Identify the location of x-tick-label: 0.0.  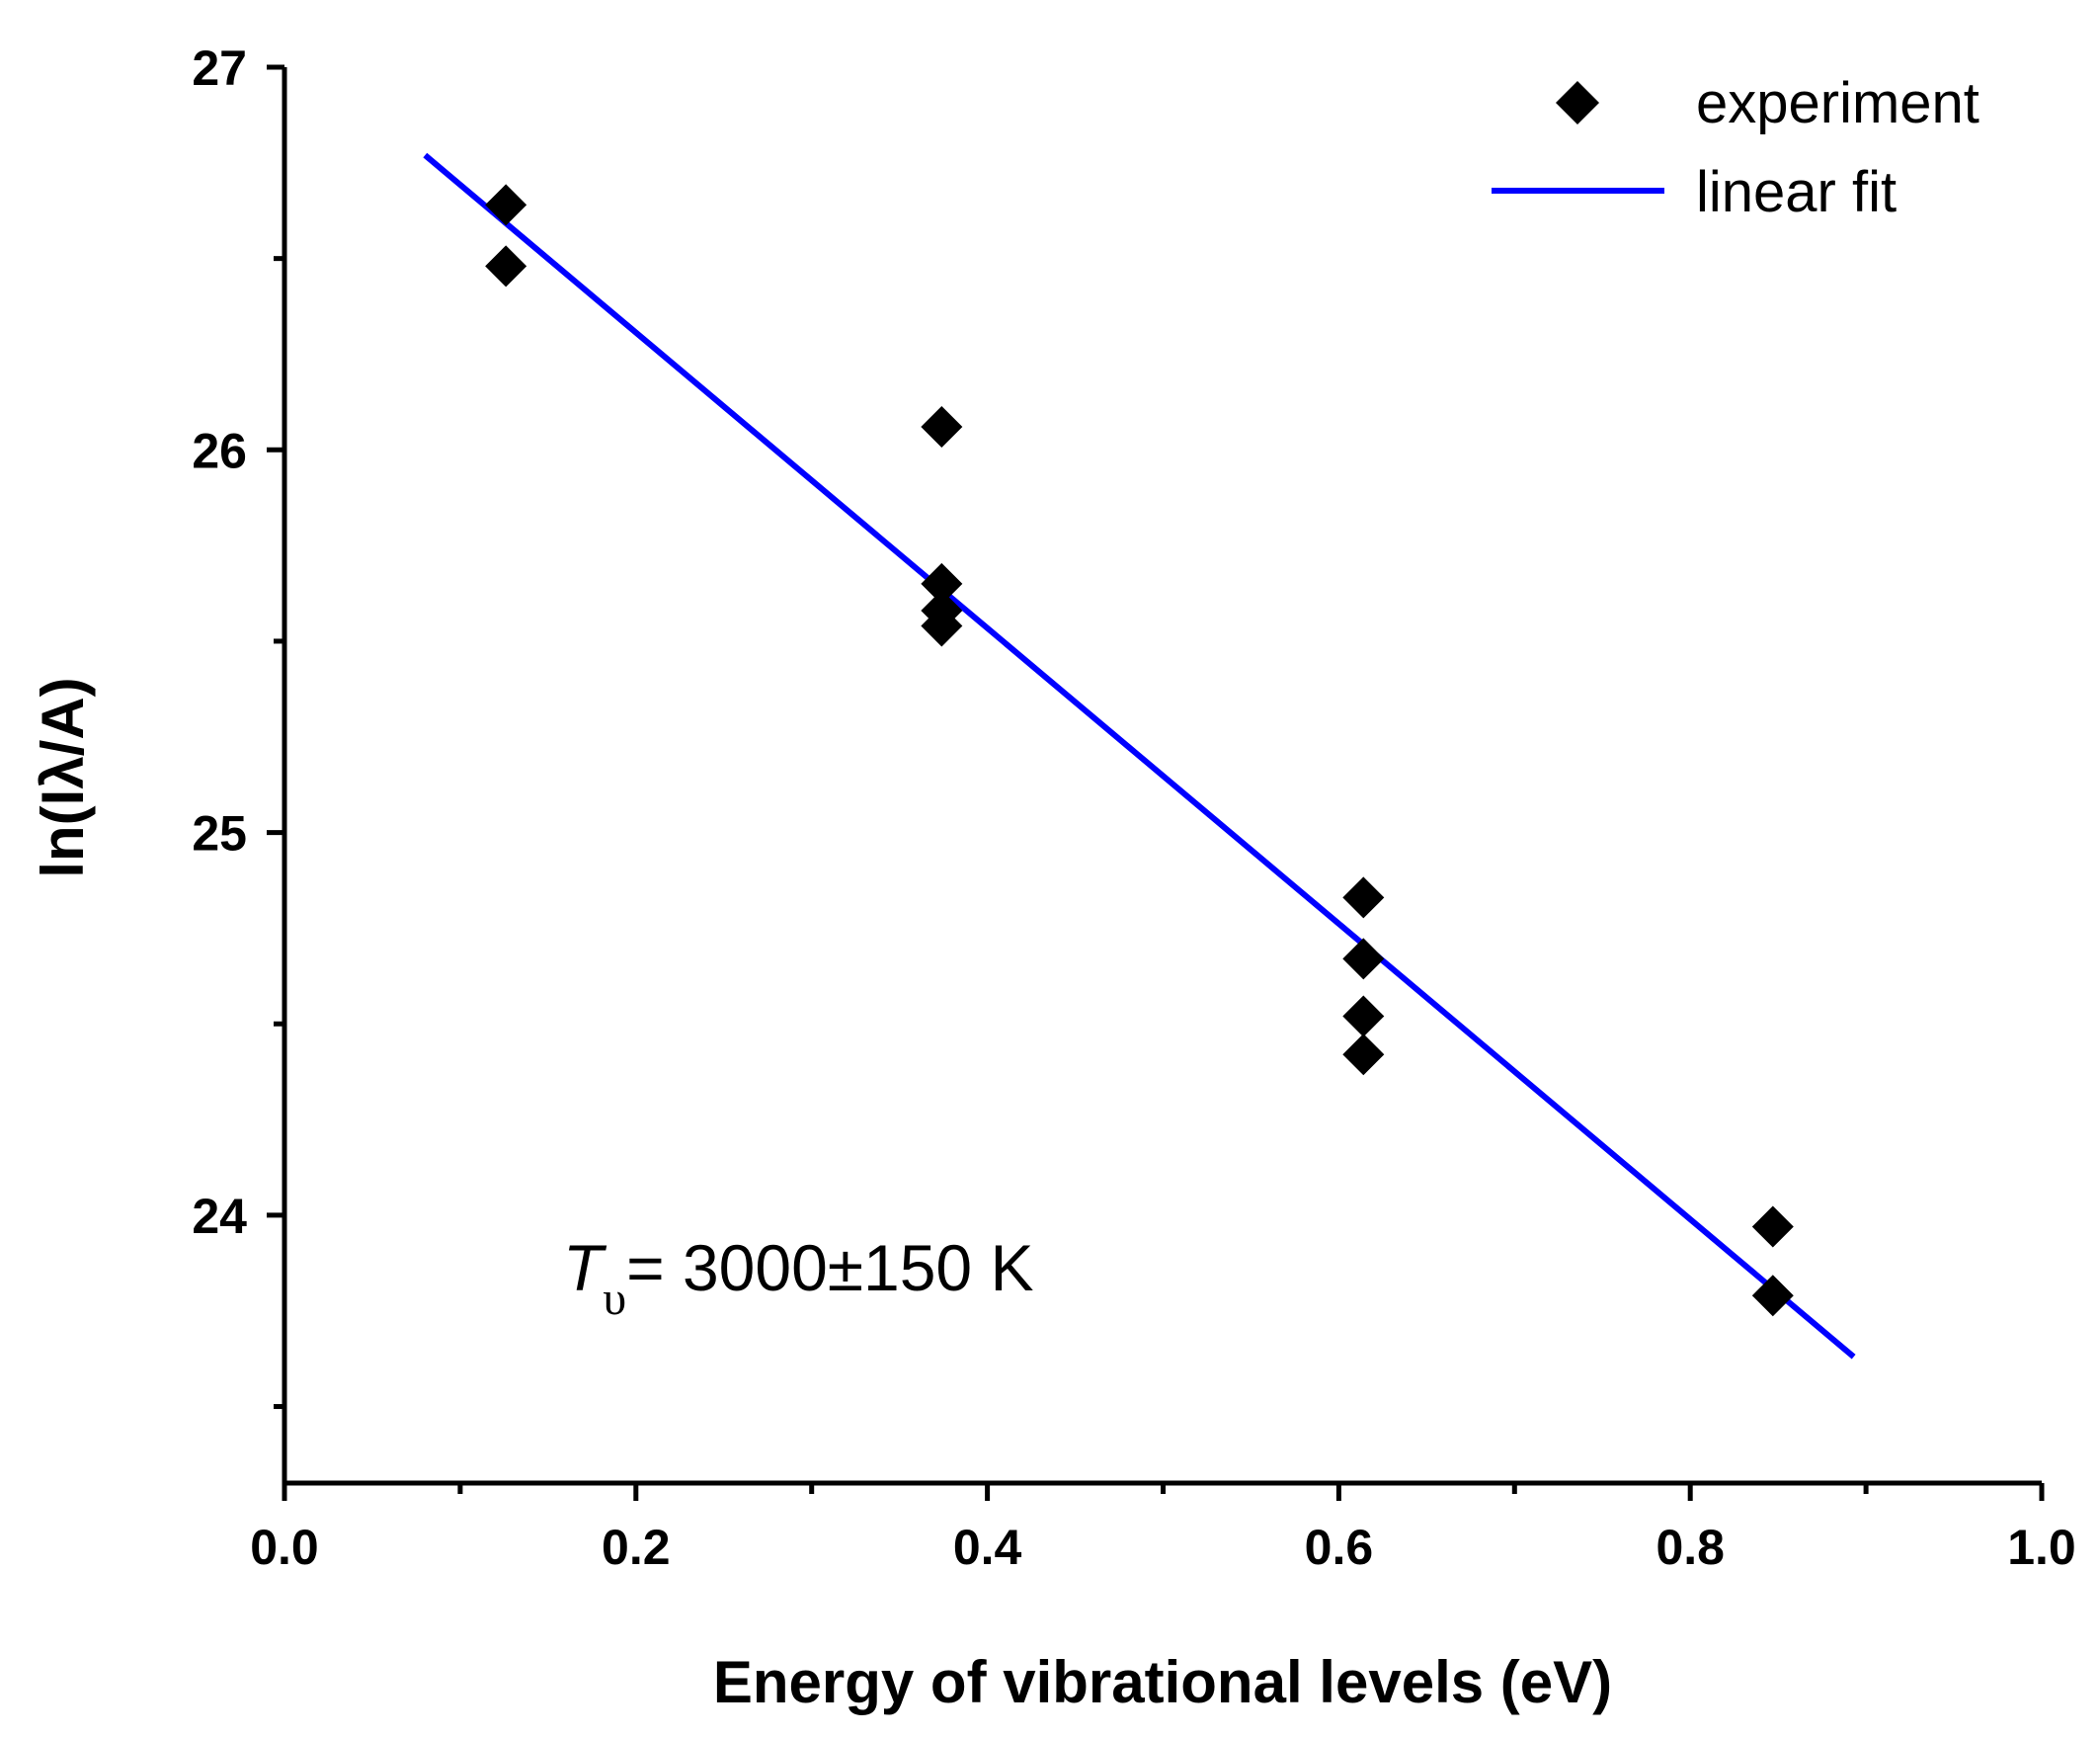
(284, 1547).